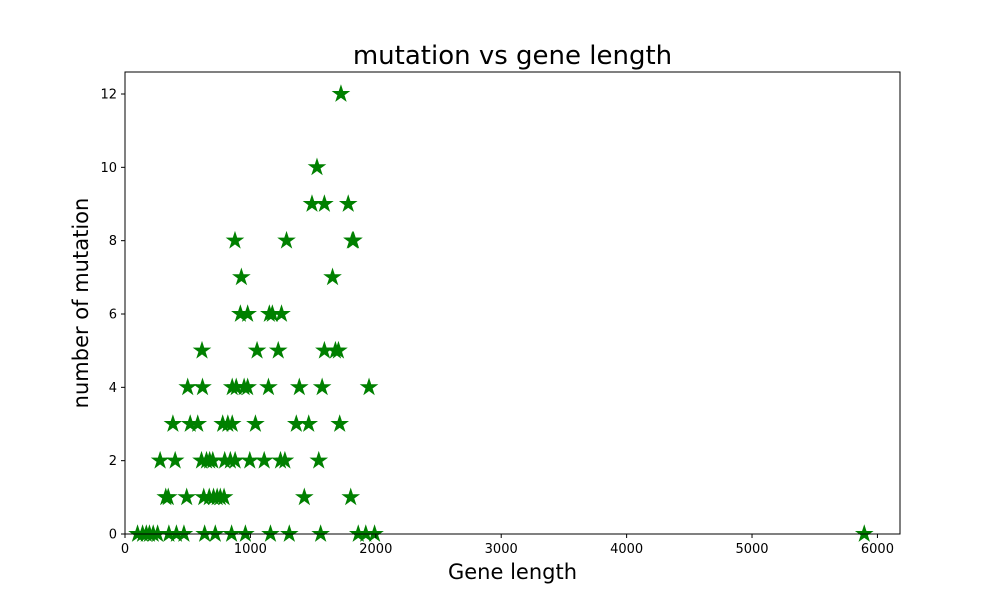  I want to click on y-tick-label: 4, so click(113, 388).